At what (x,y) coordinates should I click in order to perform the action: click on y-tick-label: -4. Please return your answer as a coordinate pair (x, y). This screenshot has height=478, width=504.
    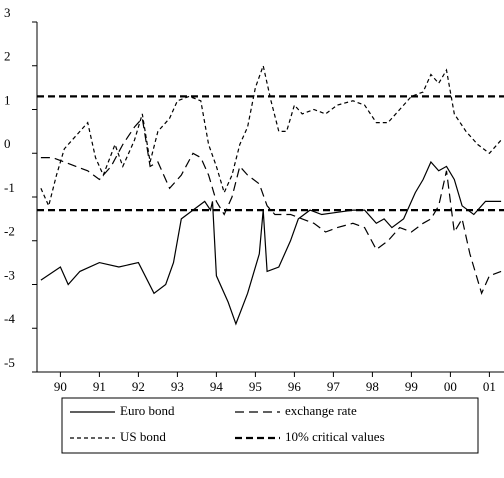
    Looking at the image, I should click on (9, 318).